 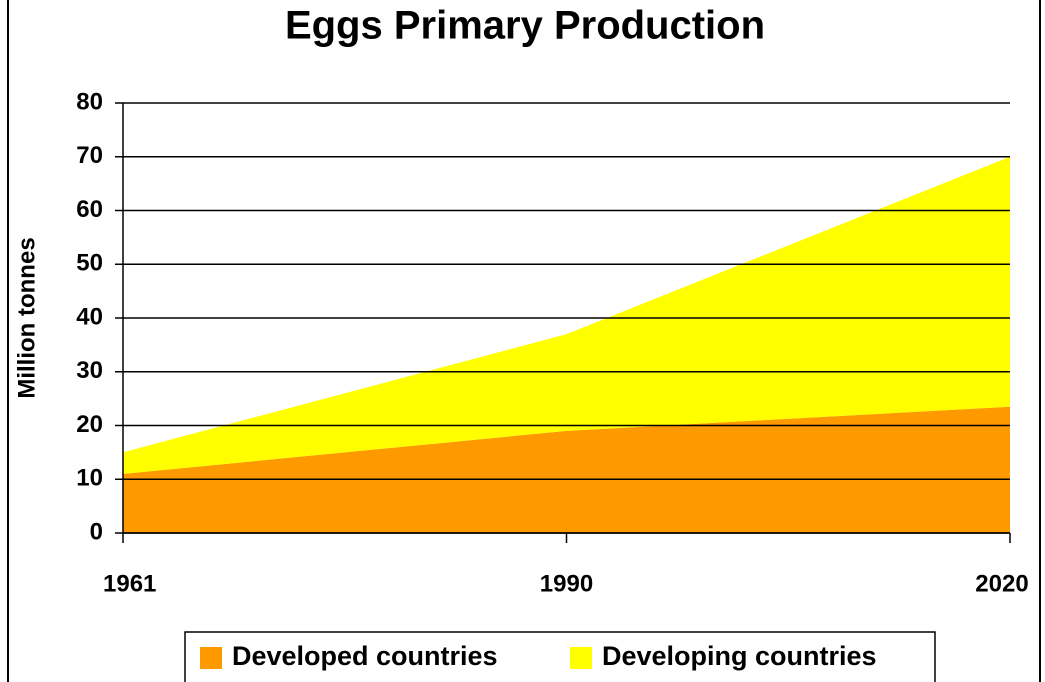 What do you see at coordinates (26, 317) in the screenshot?
I see `y-axis-label: Million tonnes` at bounding box center [26, 317].